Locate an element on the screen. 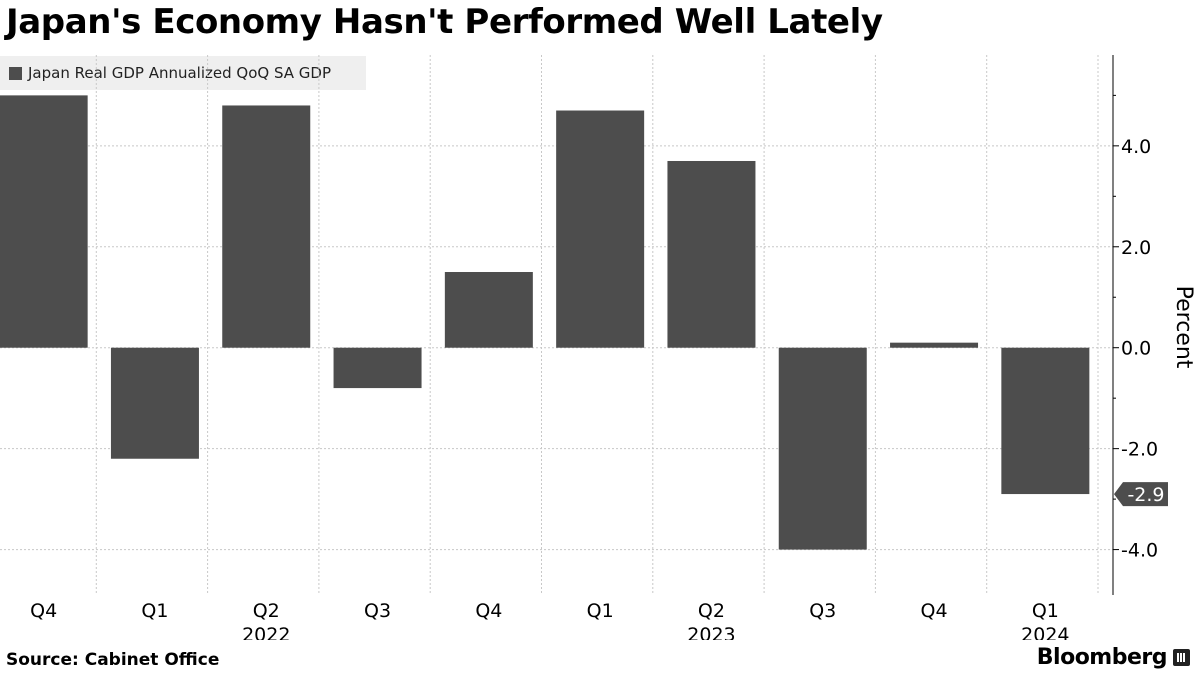 This screenshot has width=1200, height=675. y-tick-label: 2.0 is located at coordinates (1136, 248).